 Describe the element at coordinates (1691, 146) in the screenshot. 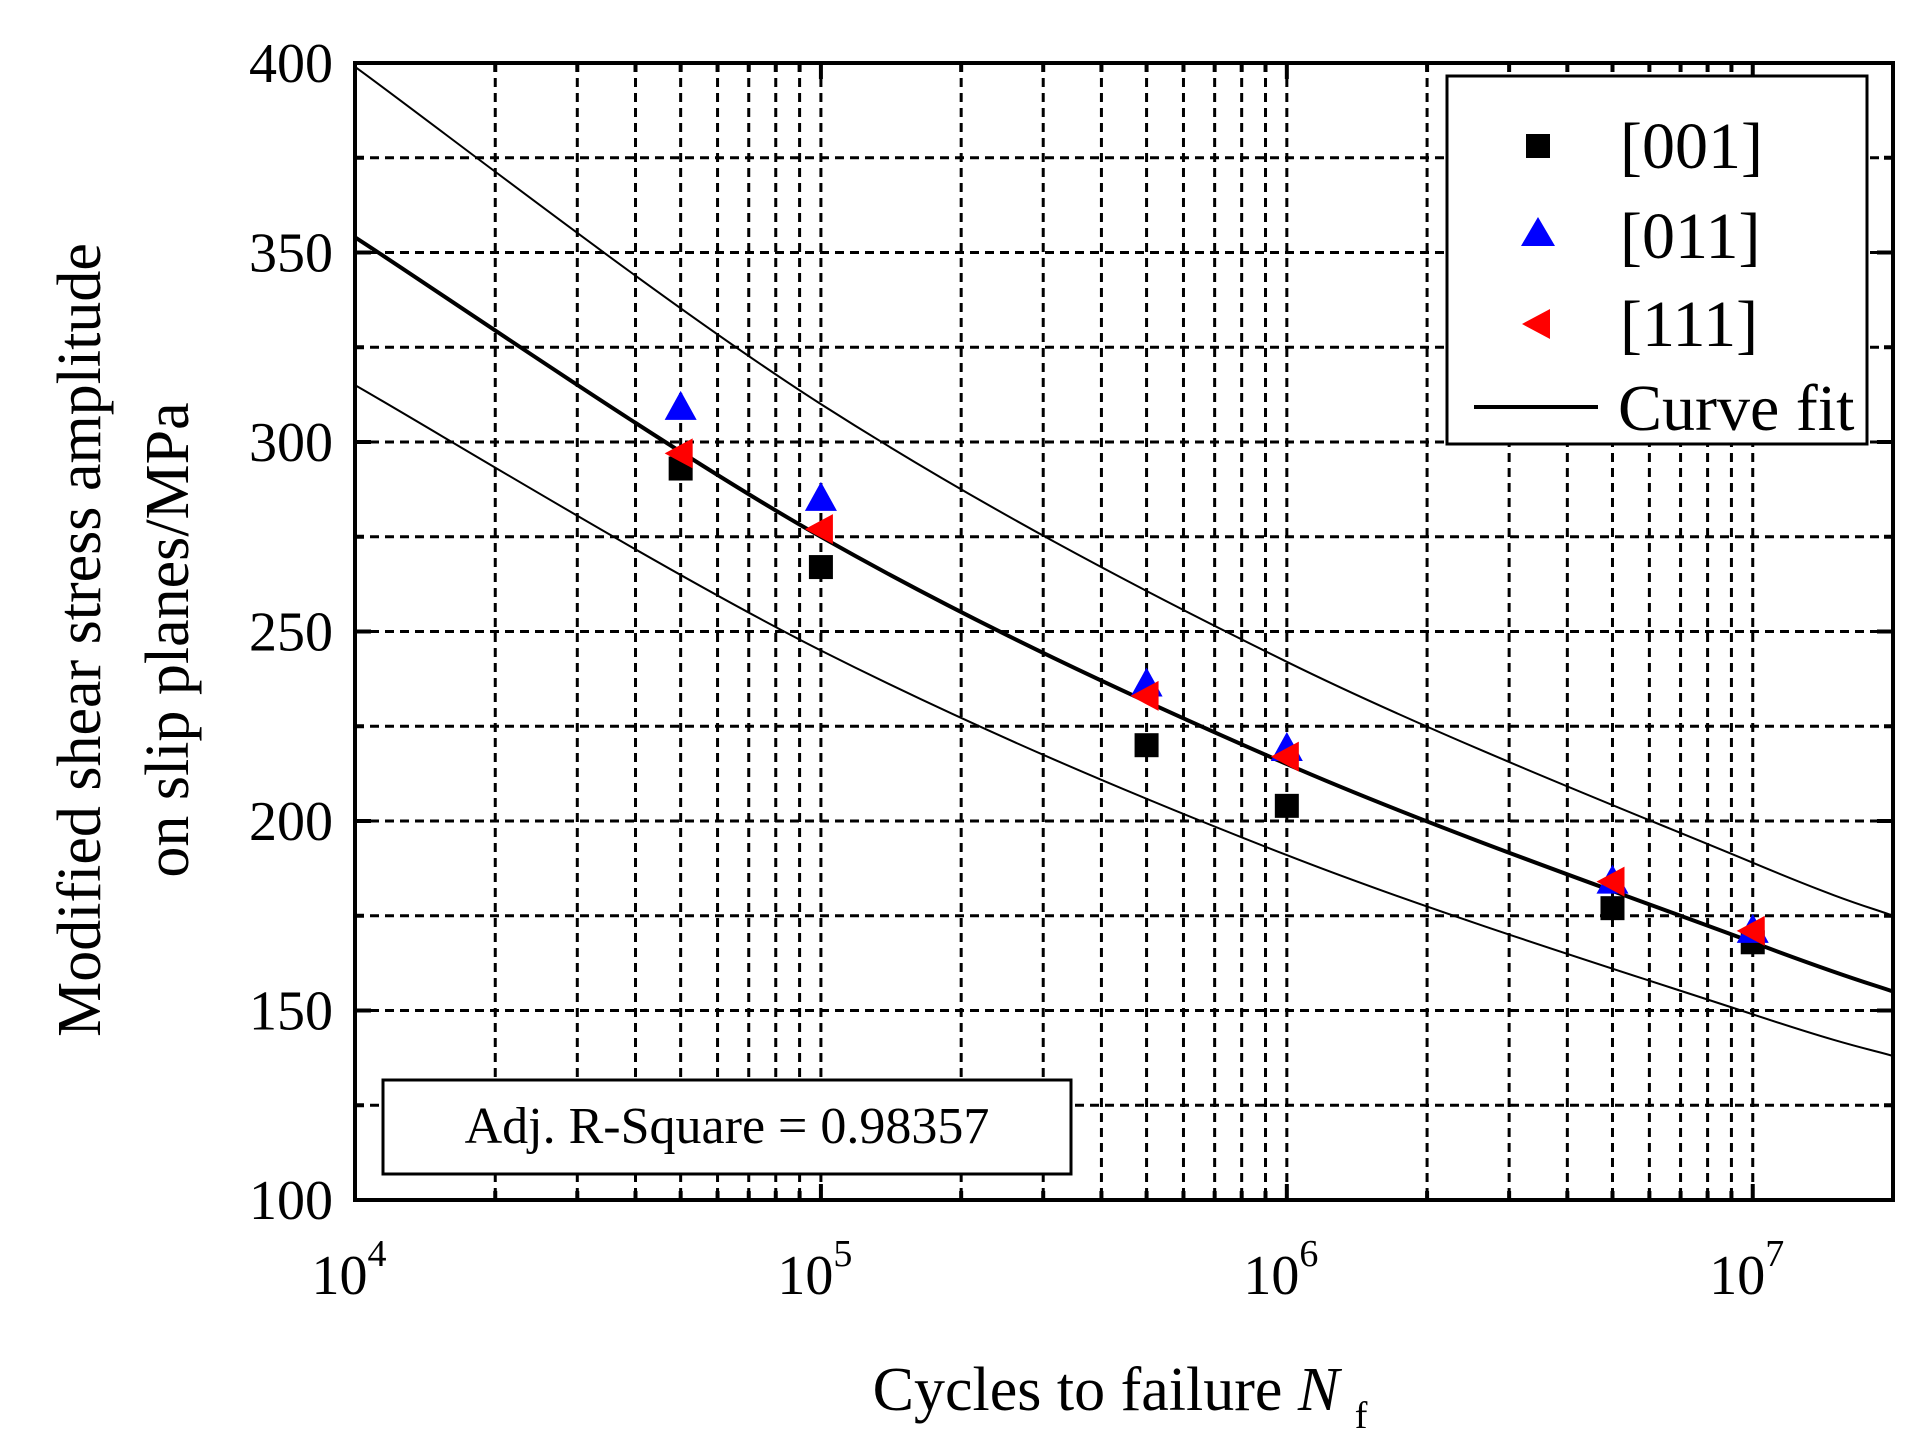

I see `legend-label-001: [001]` at that location.